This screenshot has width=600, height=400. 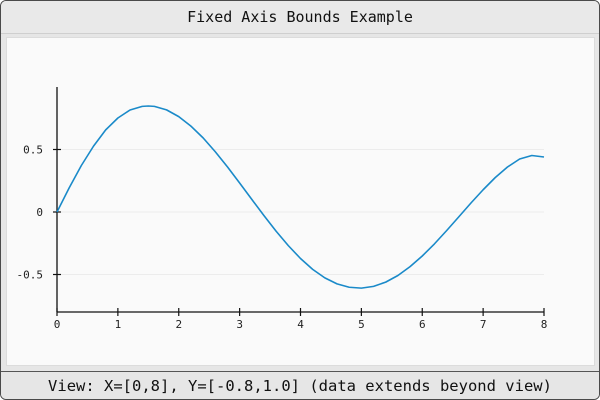 I want to click on x-tick-label: 8, so click(x=544, y=324).